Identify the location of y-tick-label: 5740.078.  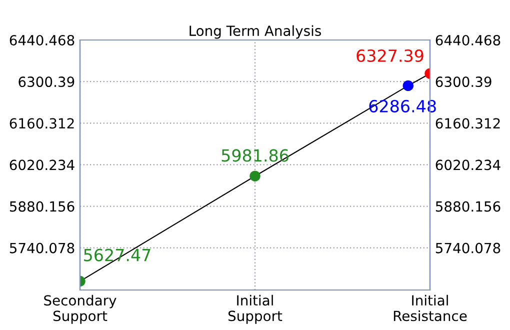
(42, 248).